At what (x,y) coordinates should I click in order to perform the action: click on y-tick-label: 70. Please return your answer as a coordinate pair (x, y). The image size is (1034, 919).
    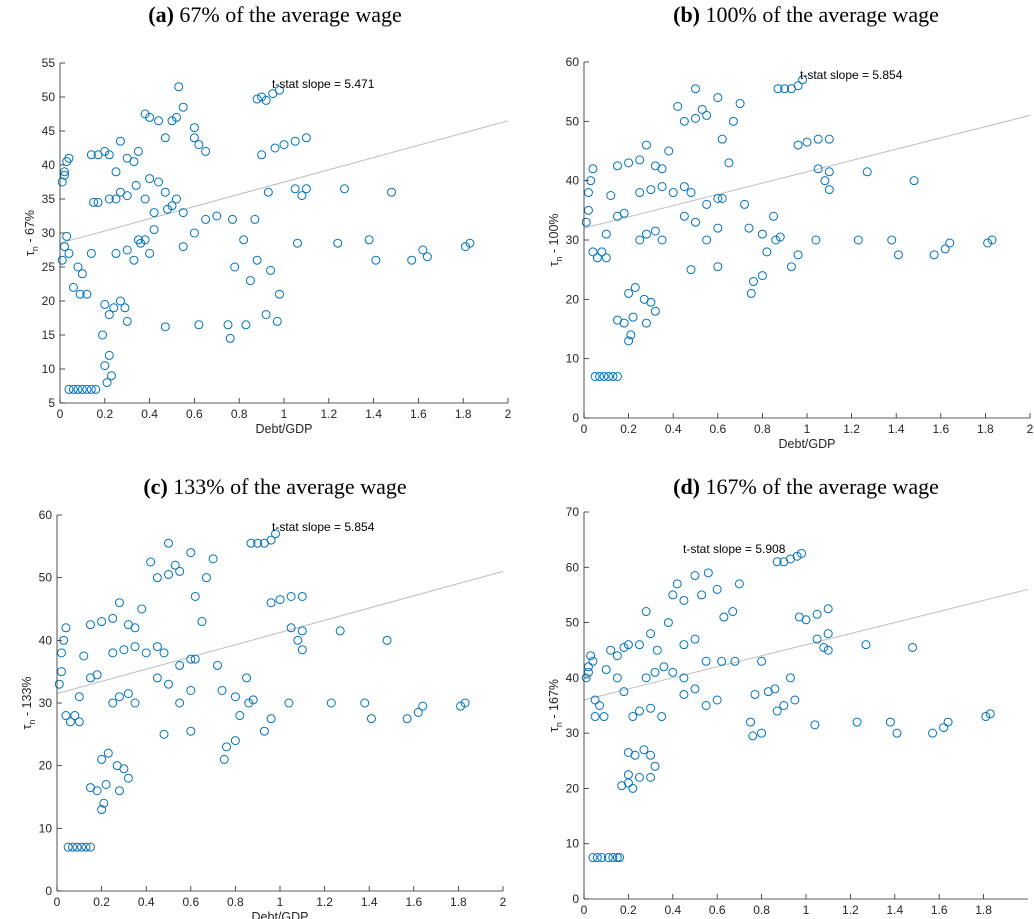
    Looking at the image, I should click on (573, 512).